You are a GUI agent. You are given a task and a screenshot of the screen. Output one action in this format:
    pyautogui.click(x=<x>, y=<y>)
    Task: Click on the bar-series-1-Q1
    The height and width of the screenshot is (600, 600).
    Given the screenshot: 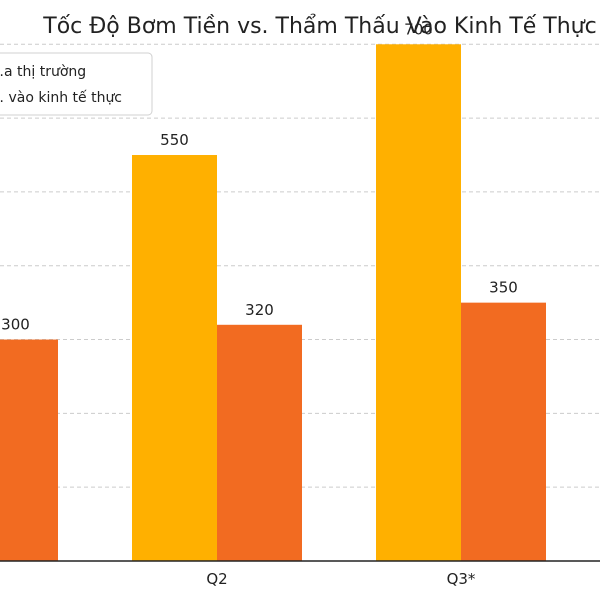 What is the action you would take?
    pyautogui.click(x=29, y=450)
    